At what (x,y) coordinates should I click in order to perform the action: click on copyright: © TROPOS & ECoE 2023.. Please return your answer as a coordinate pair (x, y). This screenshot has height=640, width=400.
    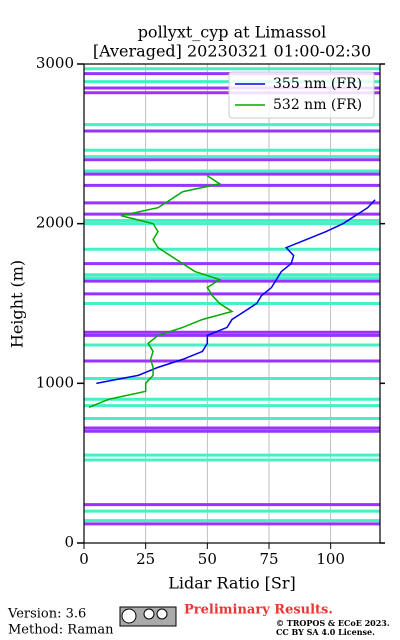
    Looking at the image, I should click on (333, 623).